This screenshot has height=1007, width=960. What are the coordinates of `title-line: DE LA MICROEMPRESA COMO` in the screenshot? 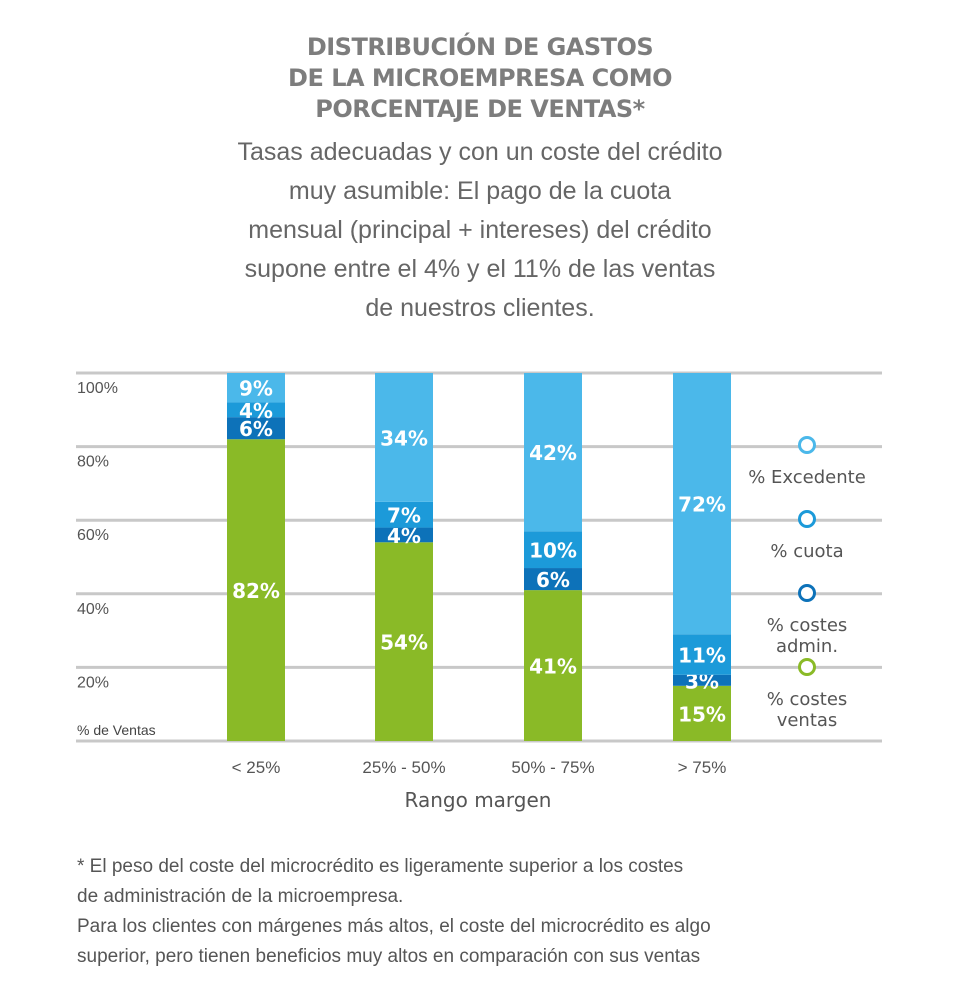 It's located at (480, 78).